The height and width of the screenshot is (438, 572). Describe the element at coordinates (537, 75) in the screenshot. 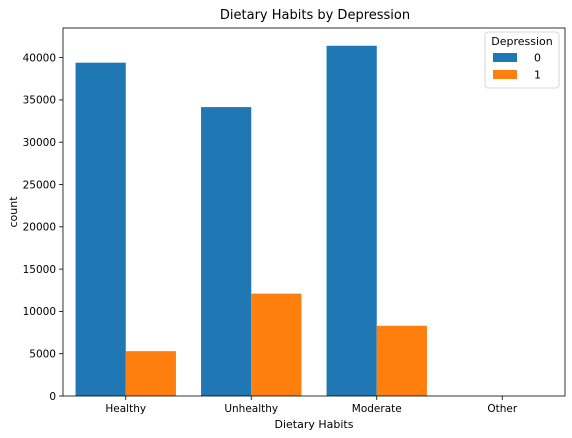

I see `legend-label-1: 1` at that location.